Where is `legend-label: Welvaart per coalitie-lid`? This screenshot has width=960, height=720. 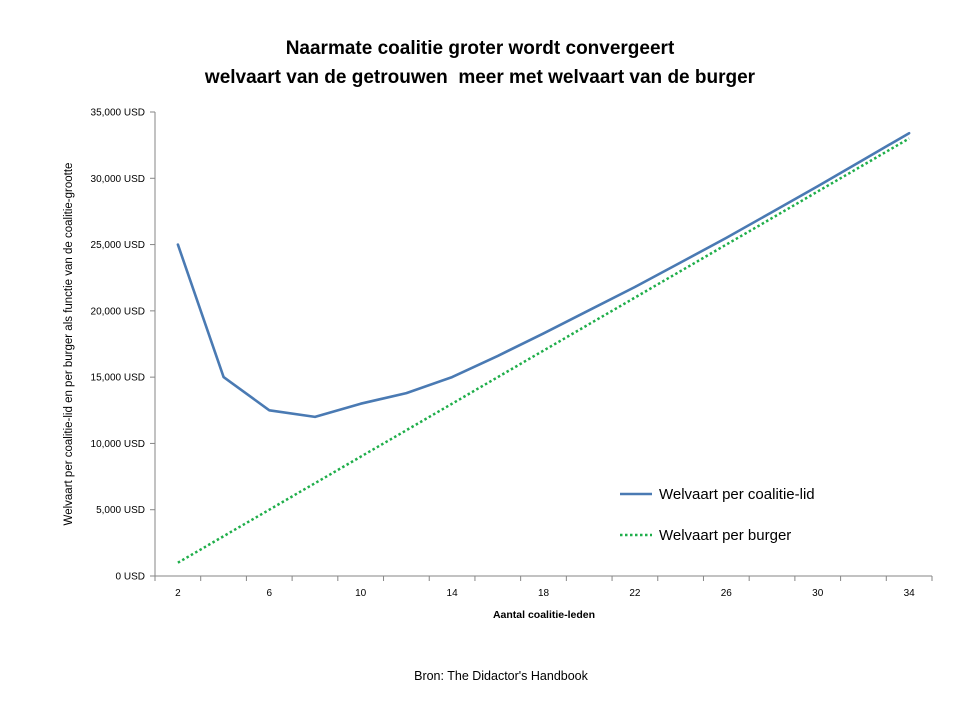 legend-label: Welvaart per coalitie-lid is located at coordinates (737, 494).